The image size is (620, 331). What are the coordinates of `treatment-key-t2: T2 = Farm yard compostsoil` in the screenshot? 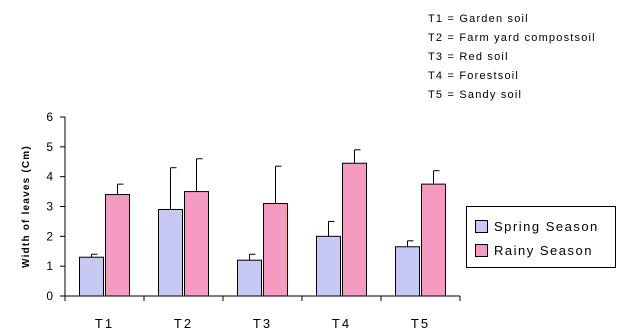 It's located at (512, 38).